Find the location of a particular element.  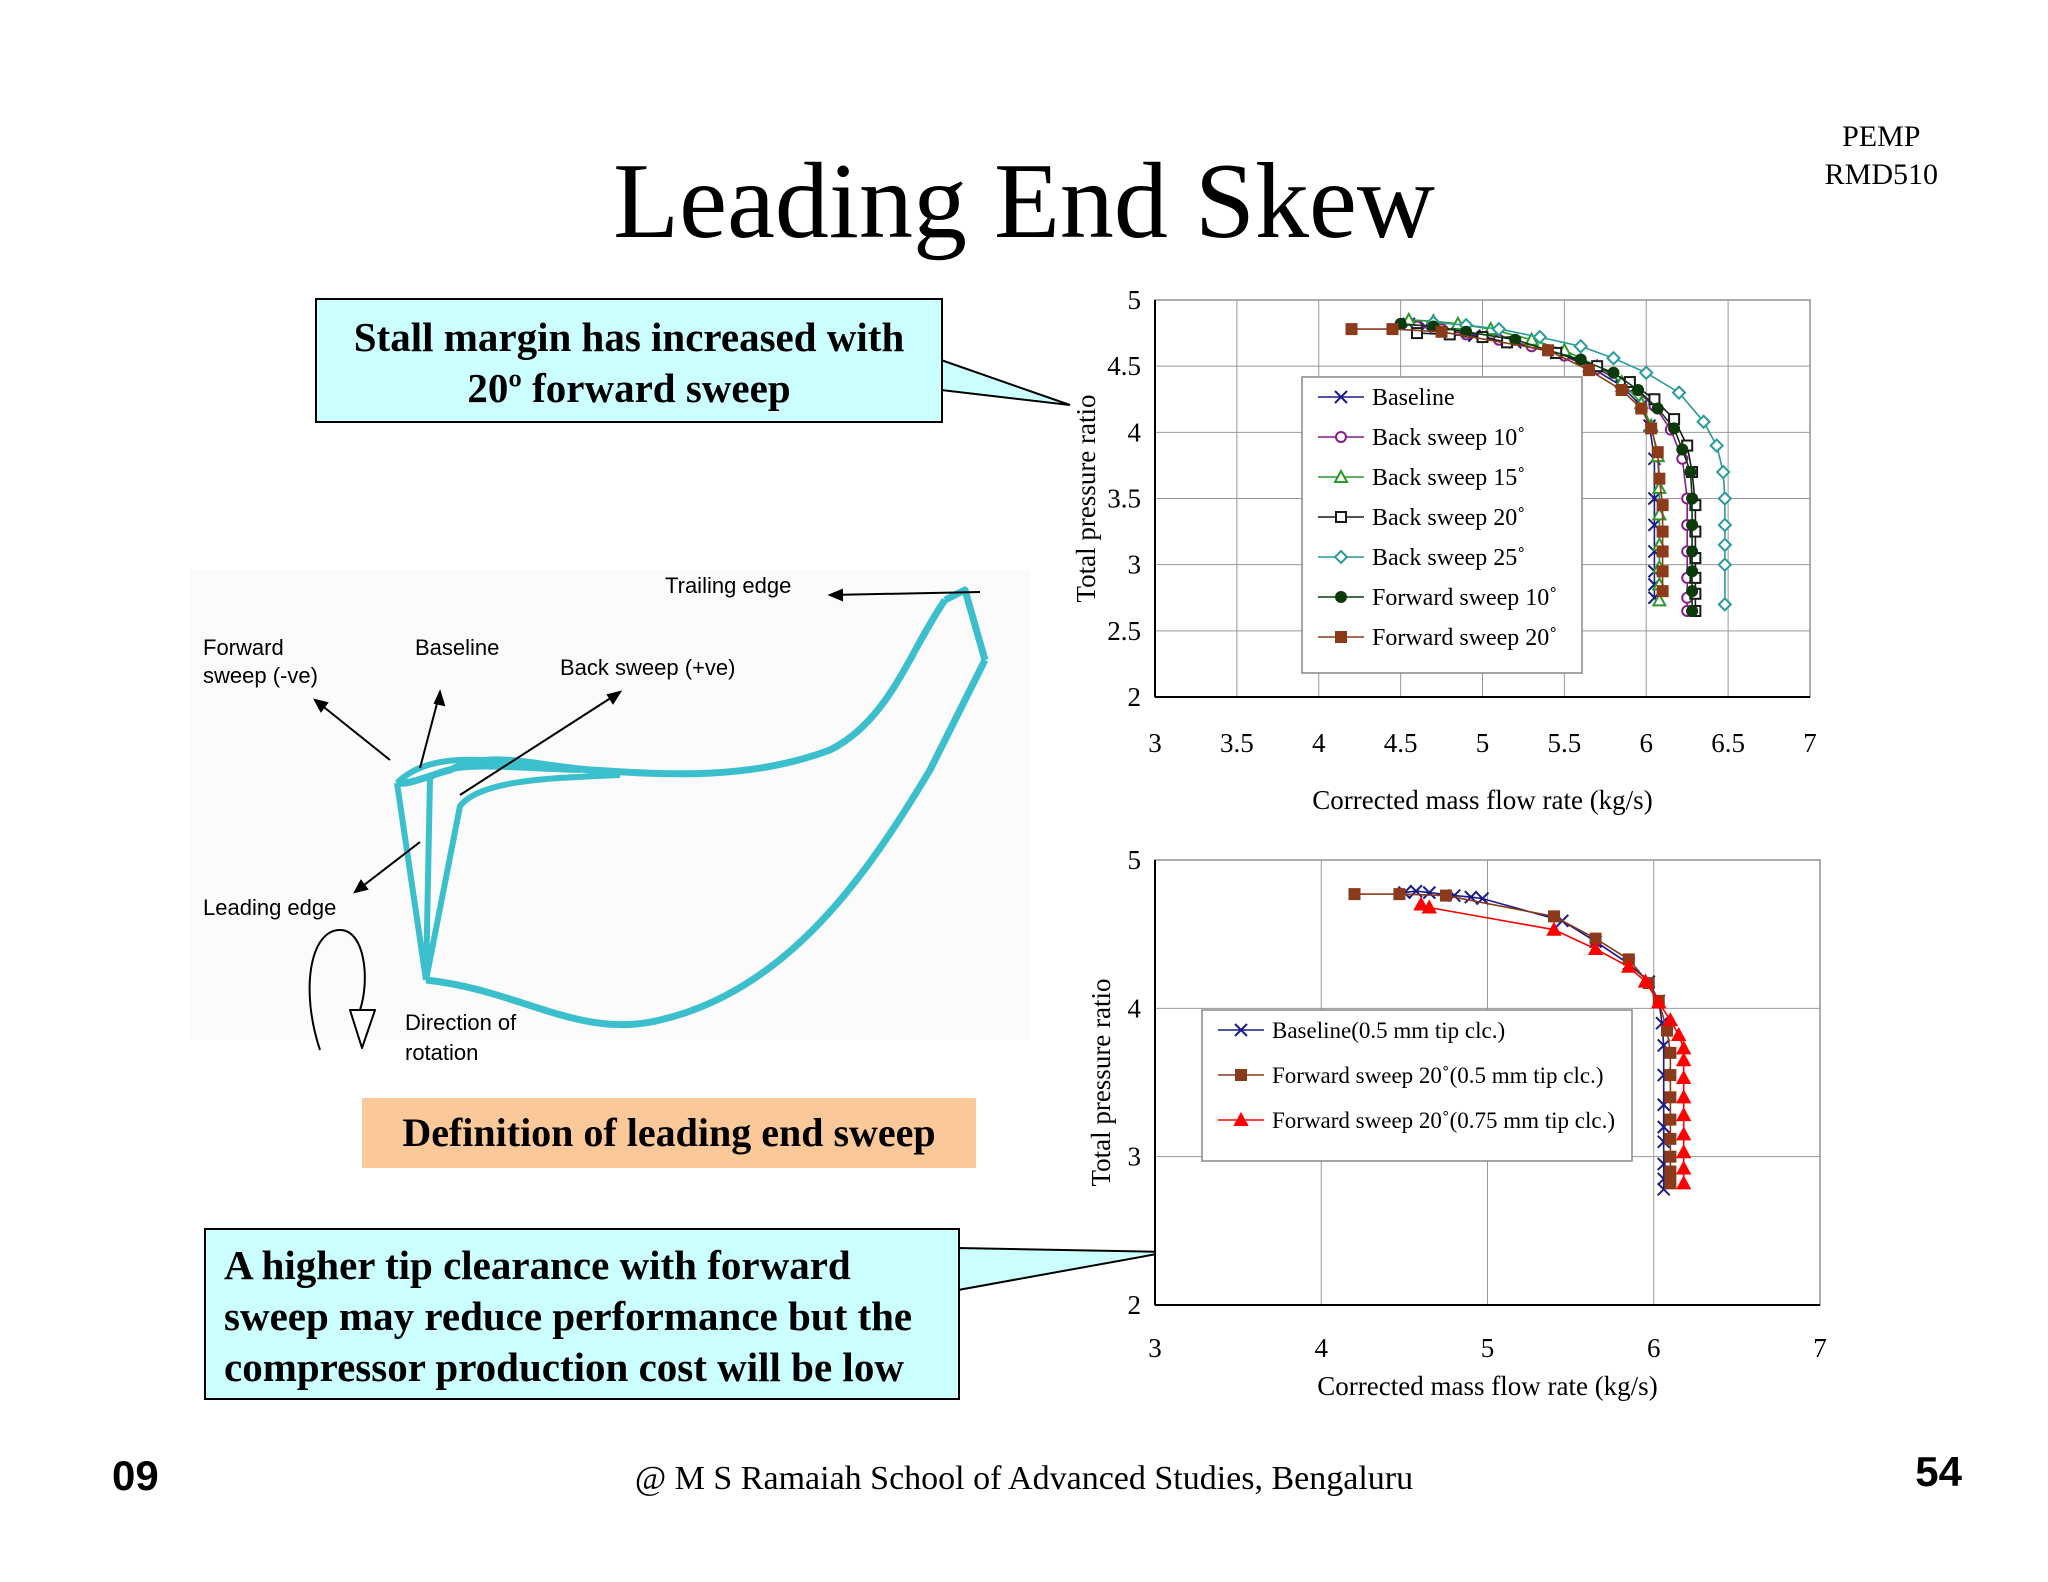

back-sweep-label: Back sweep (+ve) is located at coordinates (647, 667).